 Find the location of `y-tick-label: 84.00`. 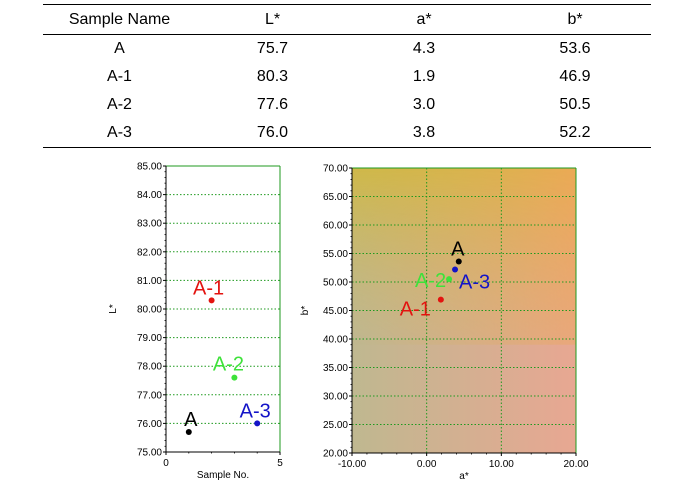

y-tick-label: 84.00 is located at coordinates (149, 195).